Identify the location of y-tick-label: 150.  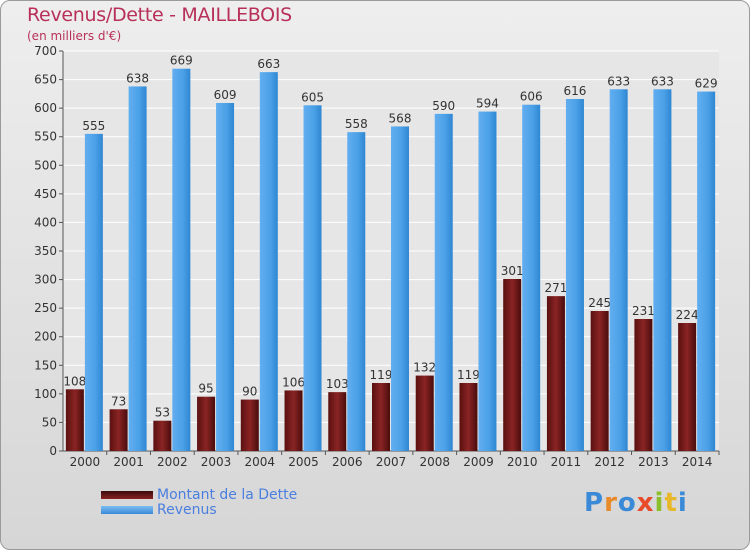
(45, 365).